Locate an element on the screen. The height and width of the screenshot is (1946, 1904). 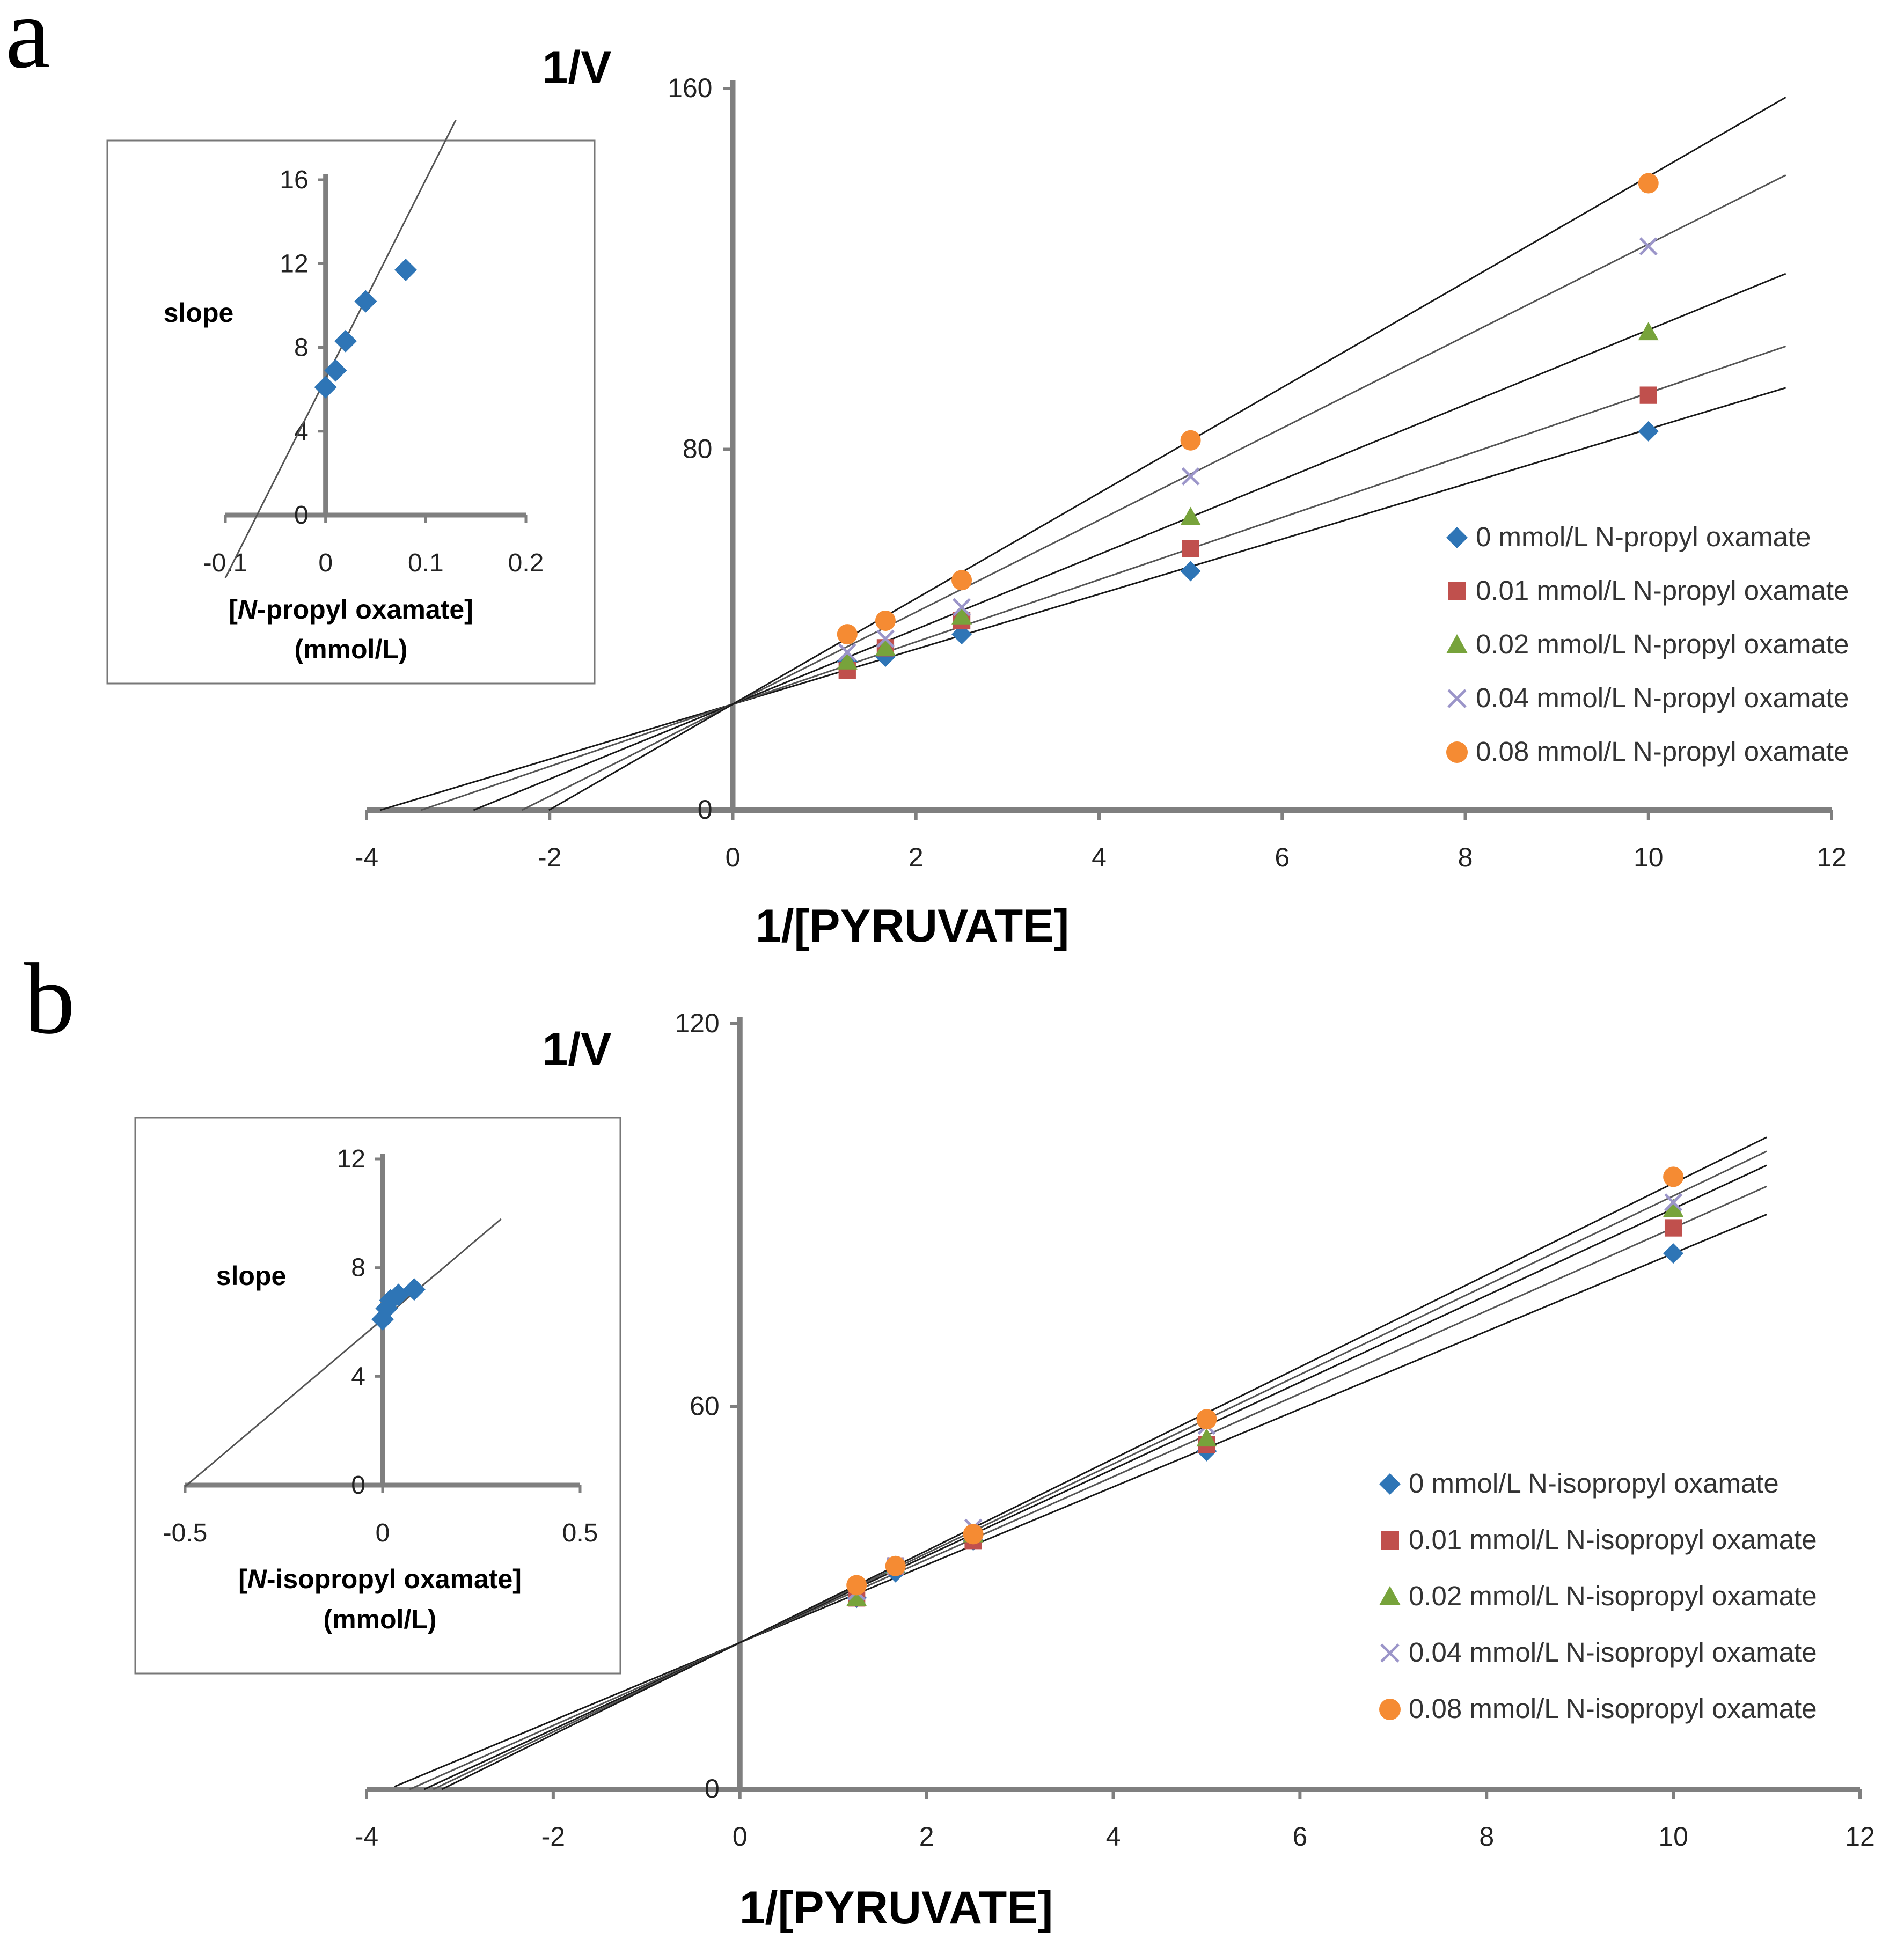
inset-y-tick-label: 12 is located at coordinates (294, 263).